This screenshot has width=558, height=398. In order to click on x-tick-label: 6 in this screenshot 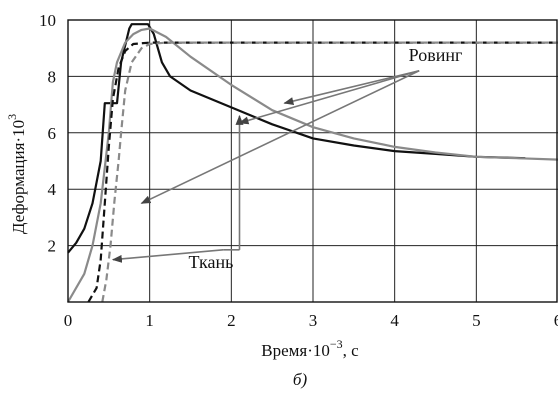, I will do `click(556, 320)`.